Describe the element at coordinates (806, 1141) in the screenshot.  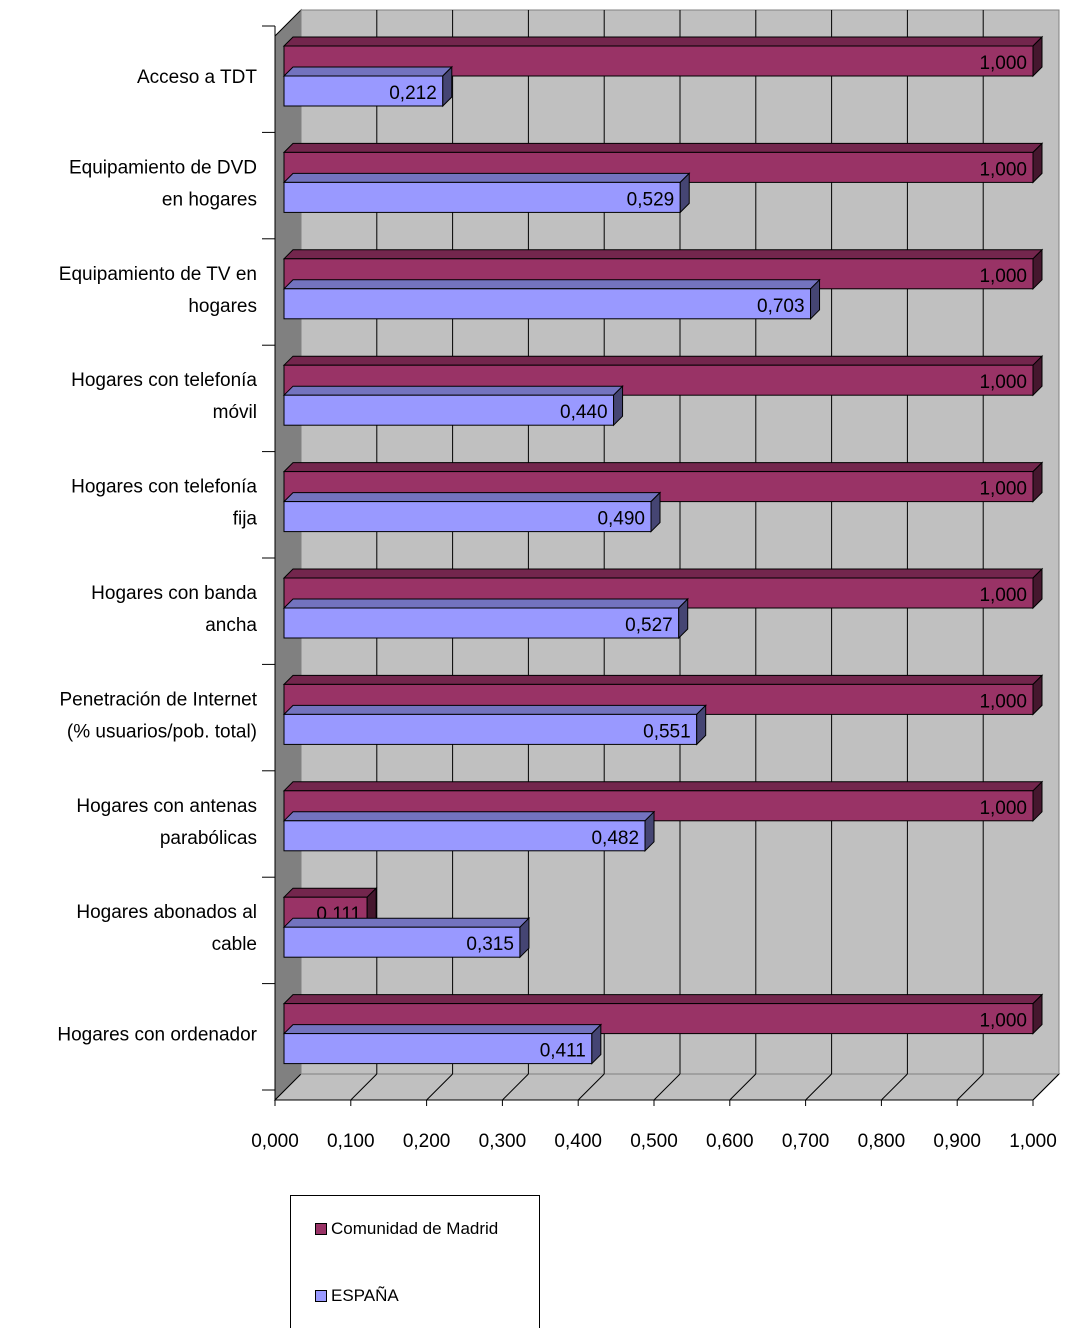
I see `x-tick-label: 0,700` at that location.